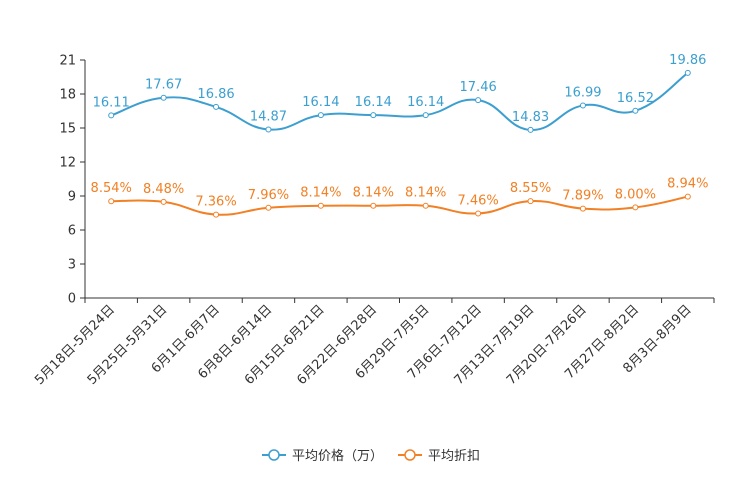 This screenshot has width=744, height=496. Describe the element at coordinates (67, 95) in the screenshot. I see `y-tick-label: 18` at that location.